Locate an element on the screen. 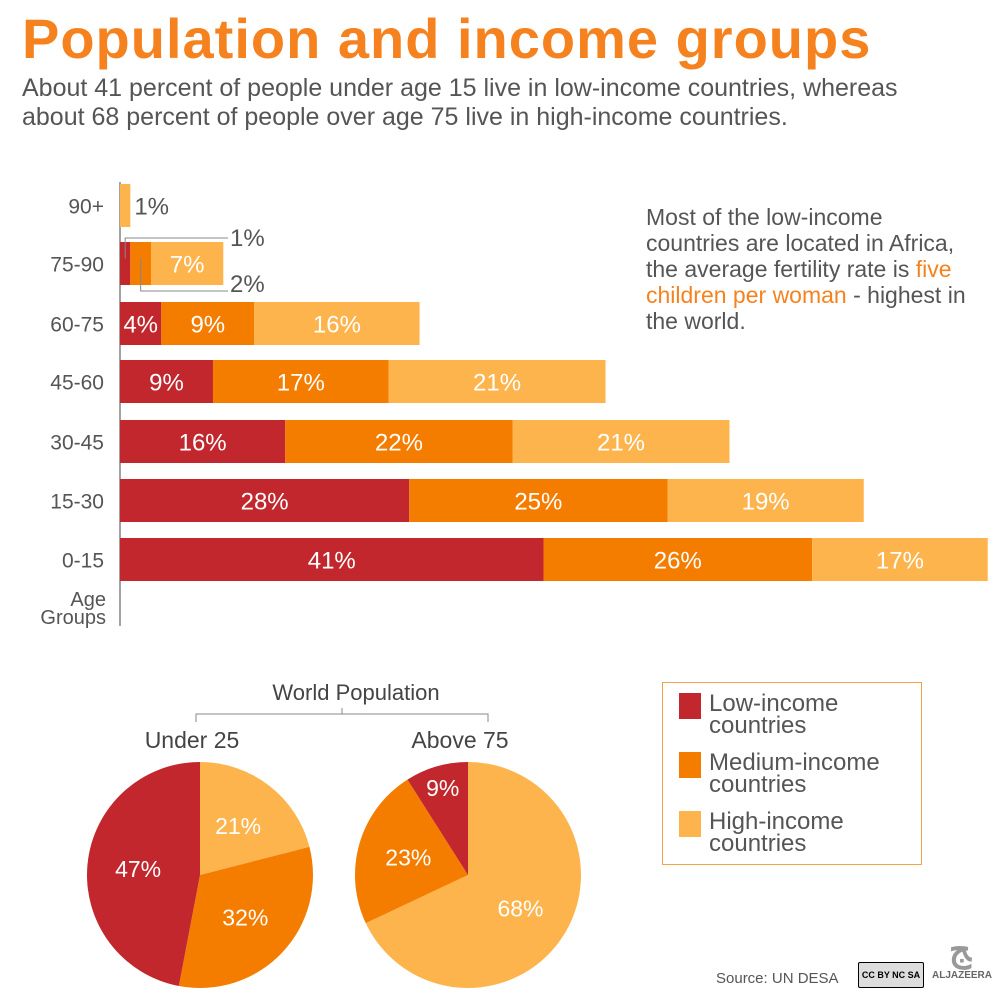  pie-data-label: 21% is located at coordinates (238, 826).